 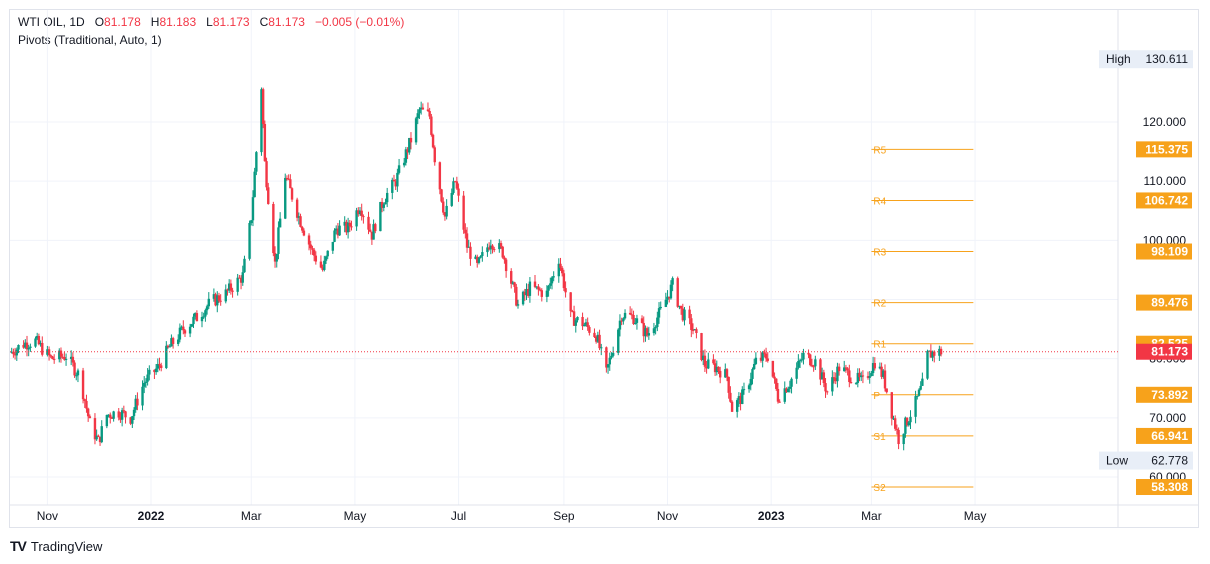 I want to click on symbol-name: WTI OIL, 1D, so click(x=51, y=22).